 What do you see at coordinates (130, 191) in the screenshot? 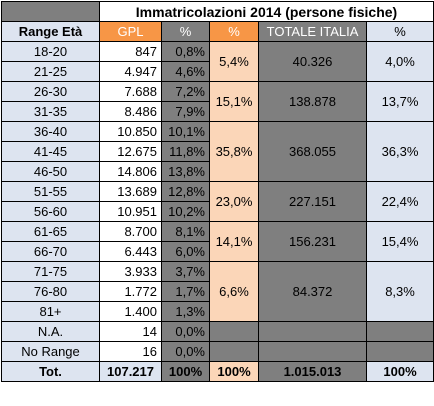
I see `gpl-cell: 13.689` at bounding box center [130, 191].